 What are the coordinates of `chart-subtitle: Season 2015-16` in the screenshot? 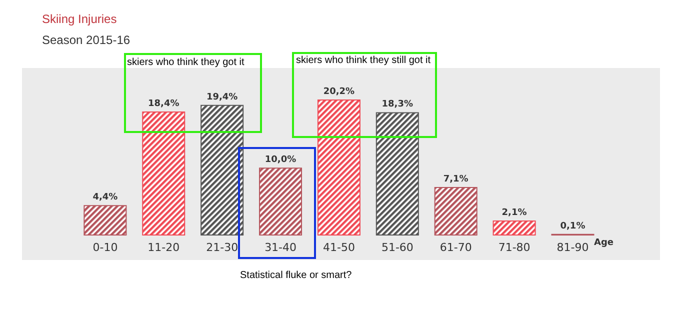 It's located at (86, 40).